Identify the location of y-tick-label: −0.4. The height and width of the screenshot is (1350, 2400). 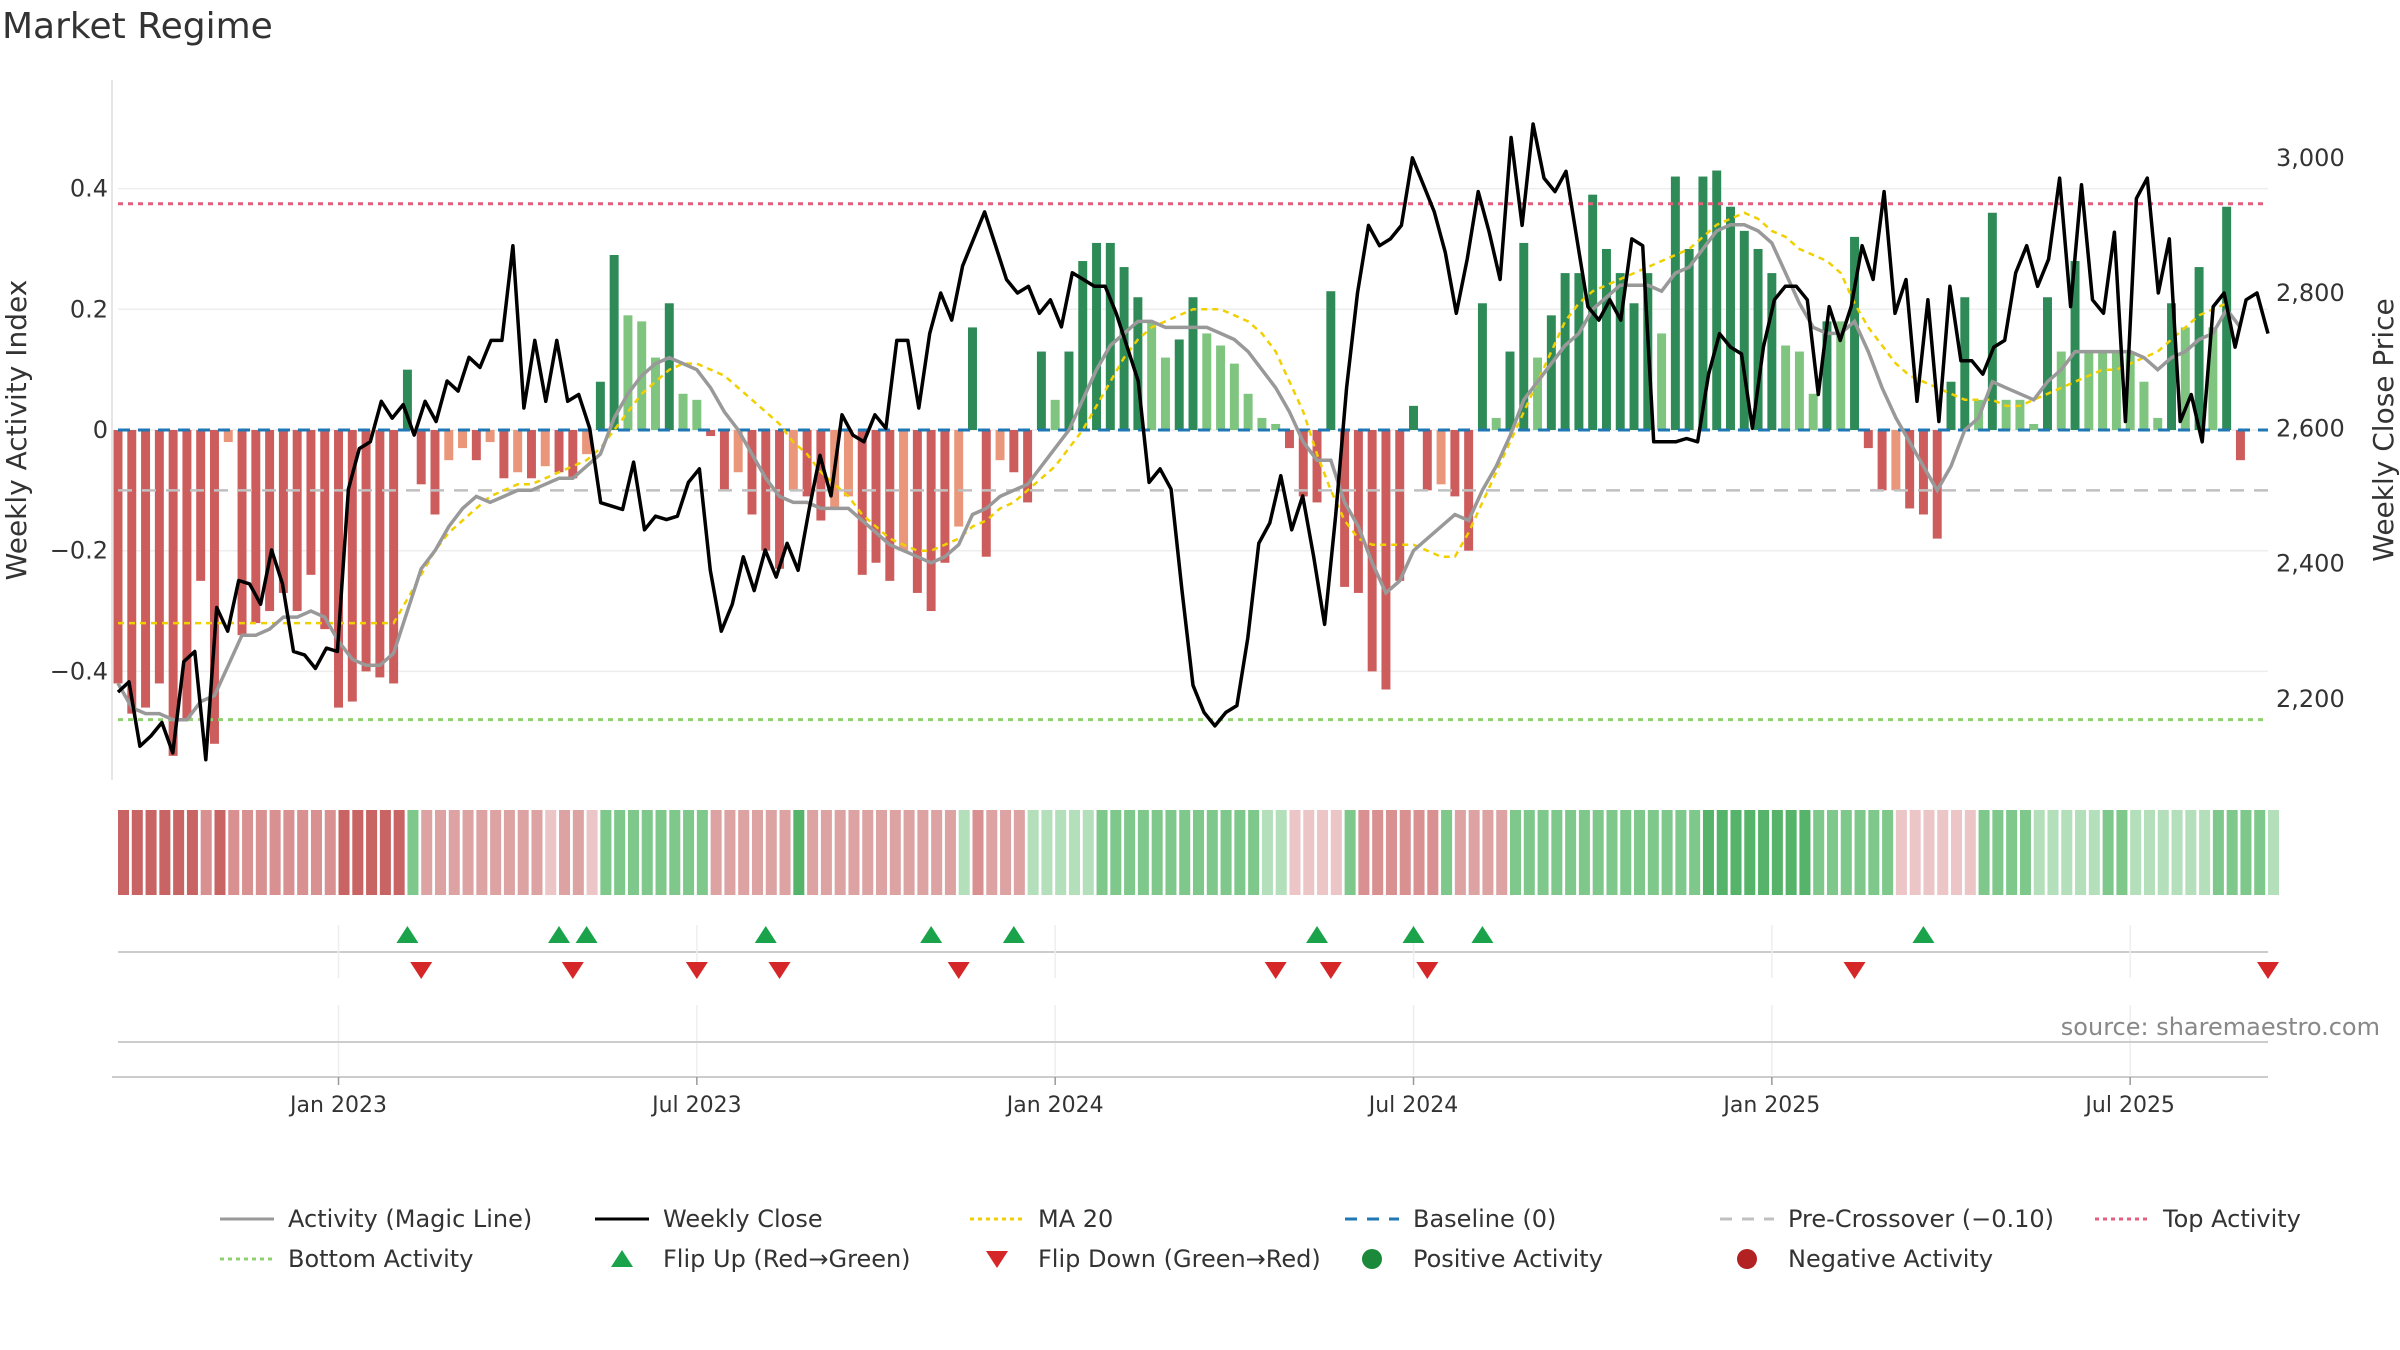
(79, 671).